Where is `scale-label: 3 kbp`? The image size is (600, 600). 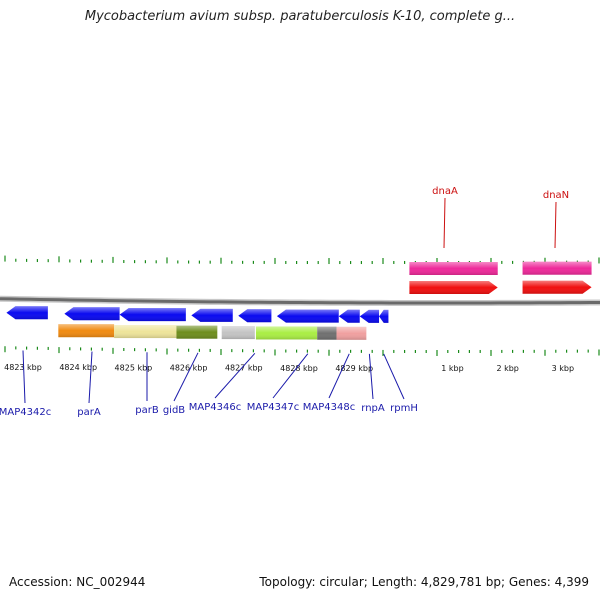
scale-label: 3 kbp is located at coordinates (563, 368).